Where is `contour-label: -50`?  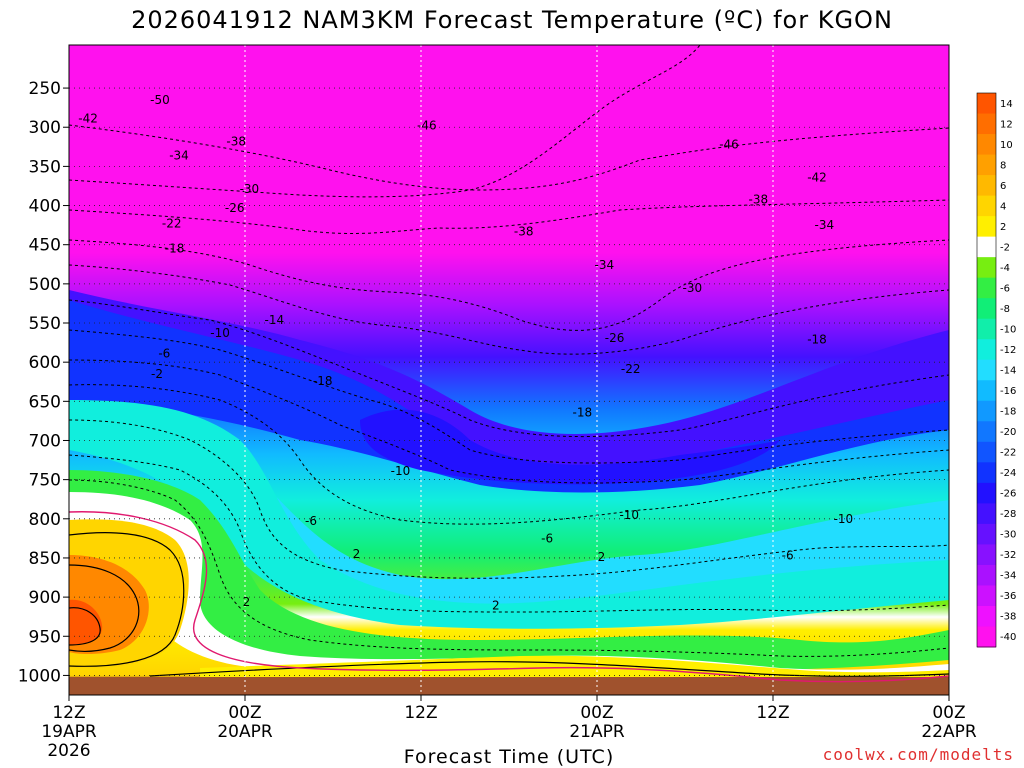
contour-label: -50 is located at coordinates (160, 100).